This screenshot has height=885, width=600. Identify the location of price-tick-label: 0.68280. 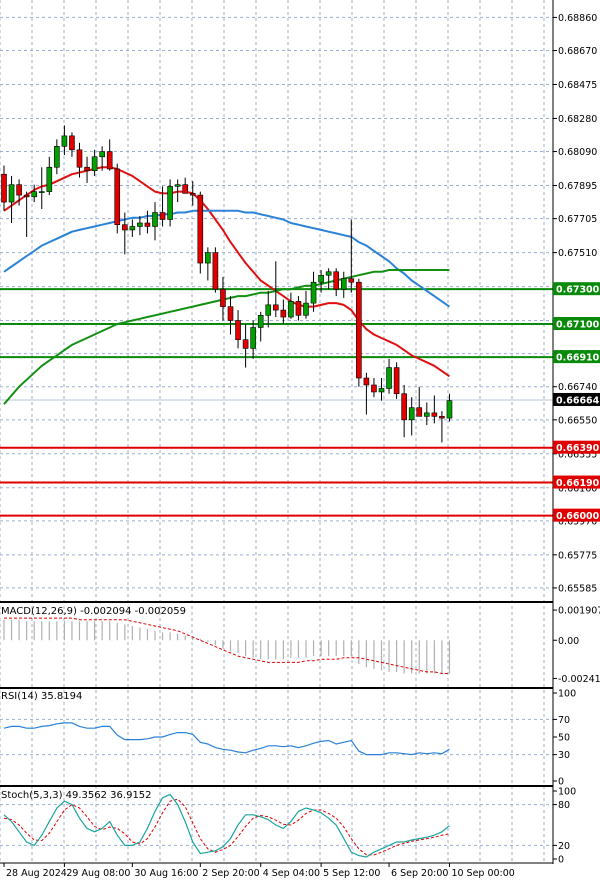
(577, 119).